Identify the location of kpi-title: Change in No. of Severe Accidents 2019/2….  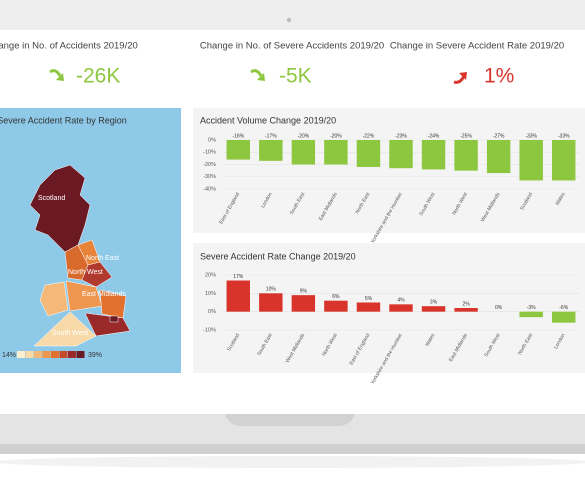
(292, 46).